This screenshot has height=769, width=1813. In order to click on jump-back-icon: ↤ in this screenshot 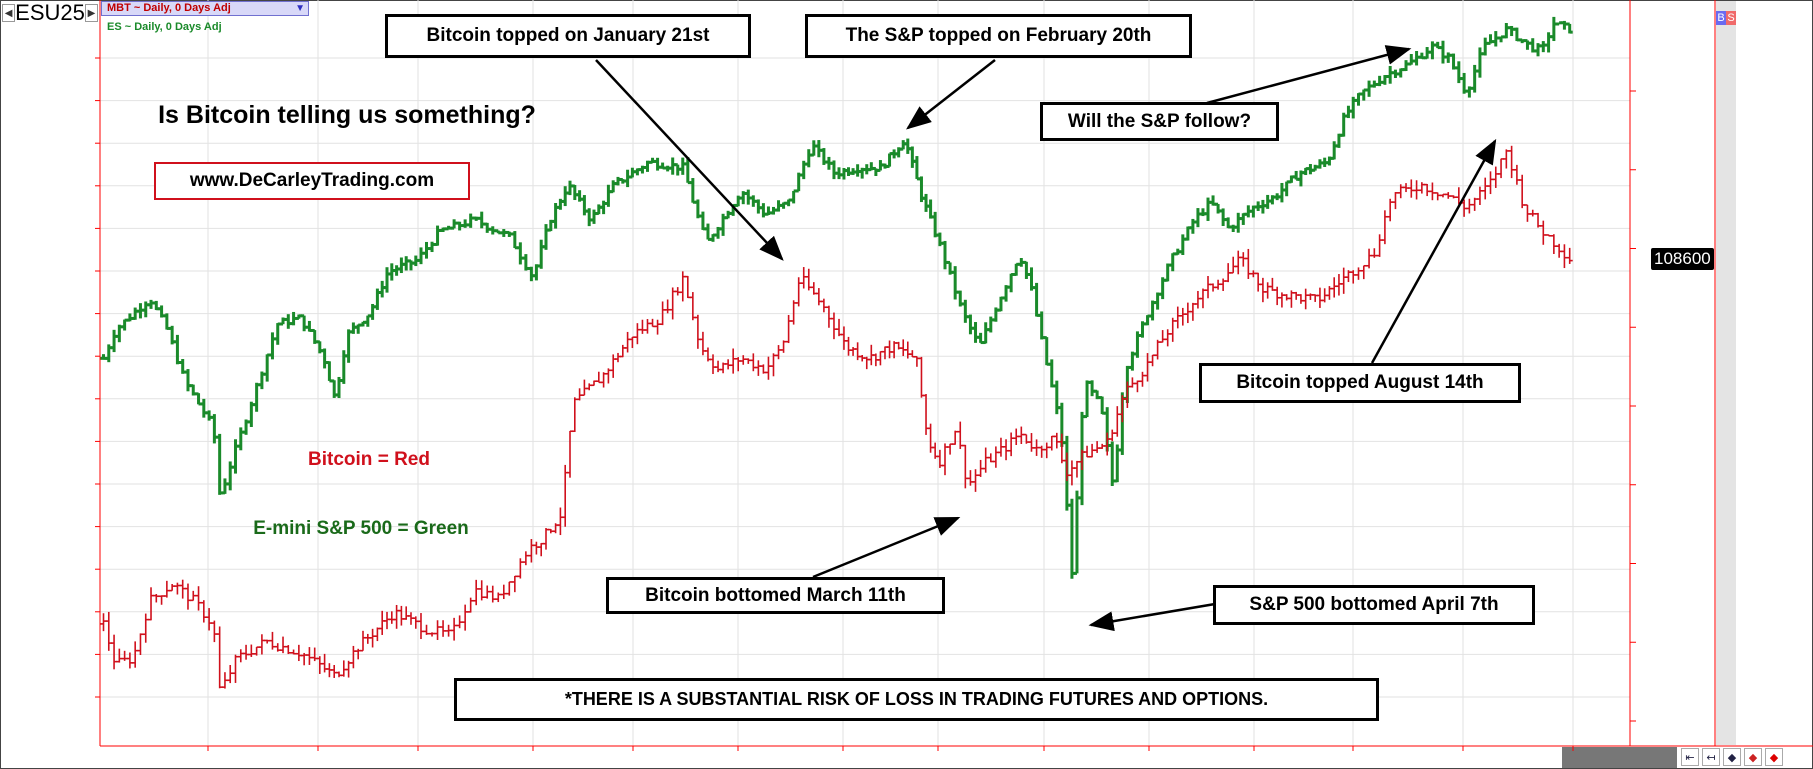, I will do `click(1711, 757)`.